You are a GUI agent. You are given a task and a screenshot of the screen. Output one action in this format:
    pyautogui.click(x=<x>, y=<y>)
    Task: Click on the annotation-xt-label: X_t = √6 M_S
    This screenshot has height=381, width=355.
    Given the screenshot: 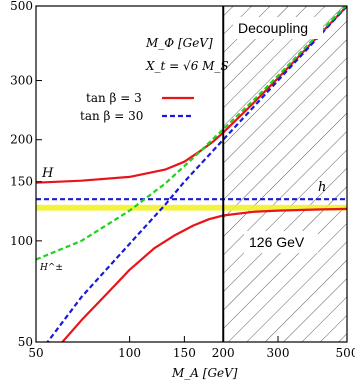 What is the action you would take?
    pyautogui.click(x=187, y=66)
    